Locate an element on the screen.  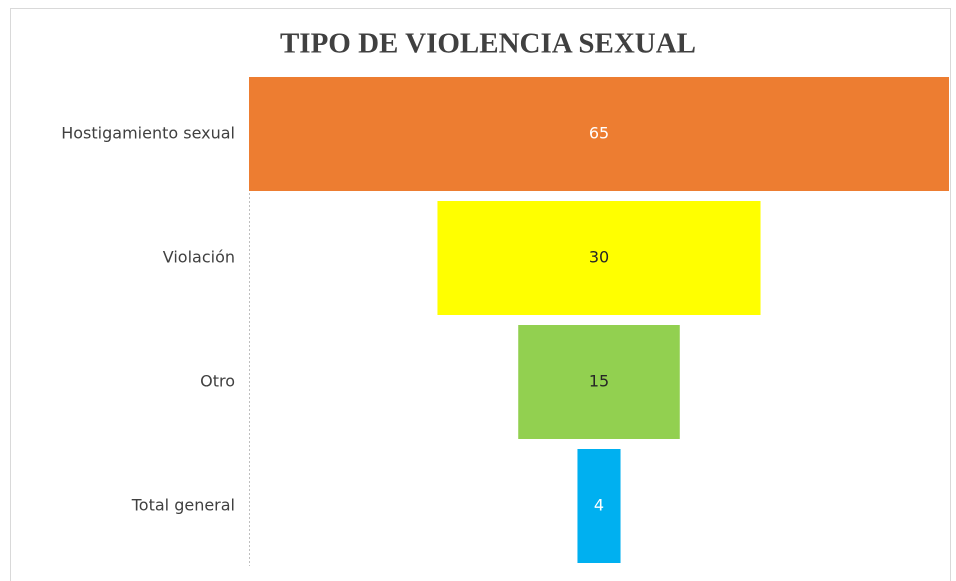
data-label: 15 is located at coordinates (599, 381).